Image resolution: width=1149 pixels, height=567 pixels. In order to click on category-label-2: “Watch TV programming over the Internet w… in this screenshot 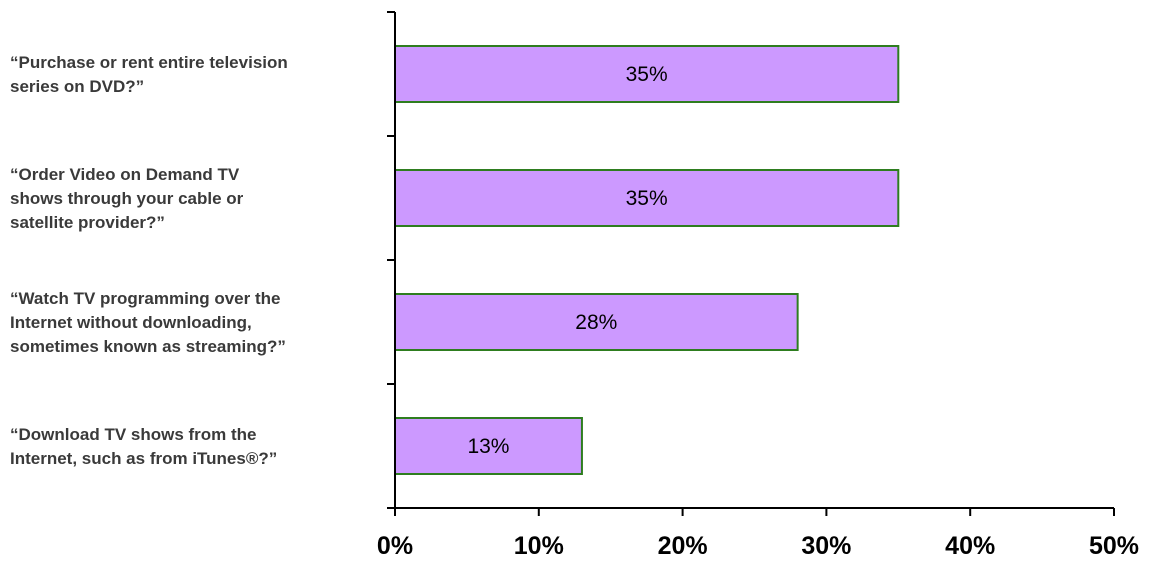, I will do `click(148, 322)`.